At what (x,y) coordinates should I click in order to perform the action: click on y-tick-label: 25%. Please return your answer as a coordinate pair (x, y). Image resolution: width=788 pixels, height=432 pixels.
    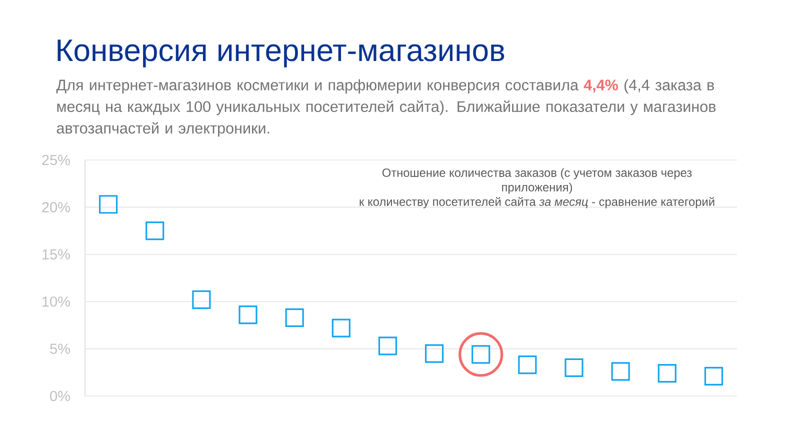
    Looking at the image, I should click on (56, 160).